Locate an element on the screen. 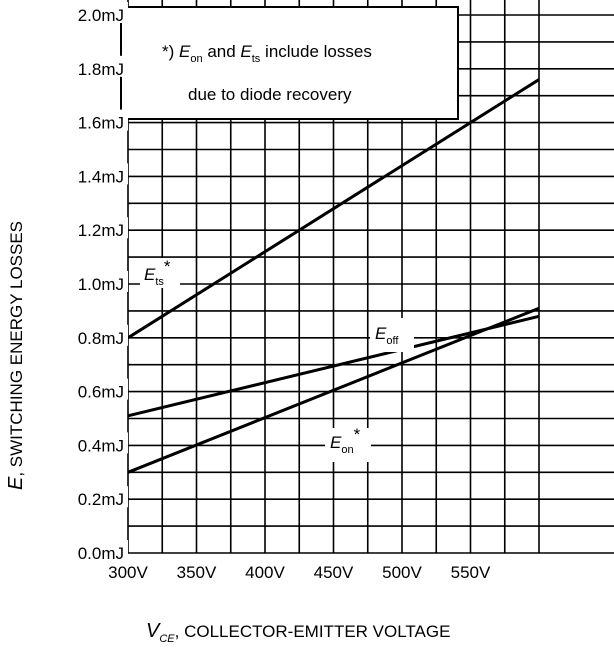 Image resolution: width=614 pixels, height=654 pixels. y-tick-label: 0.2mJ is located at coordinates (101, 499).